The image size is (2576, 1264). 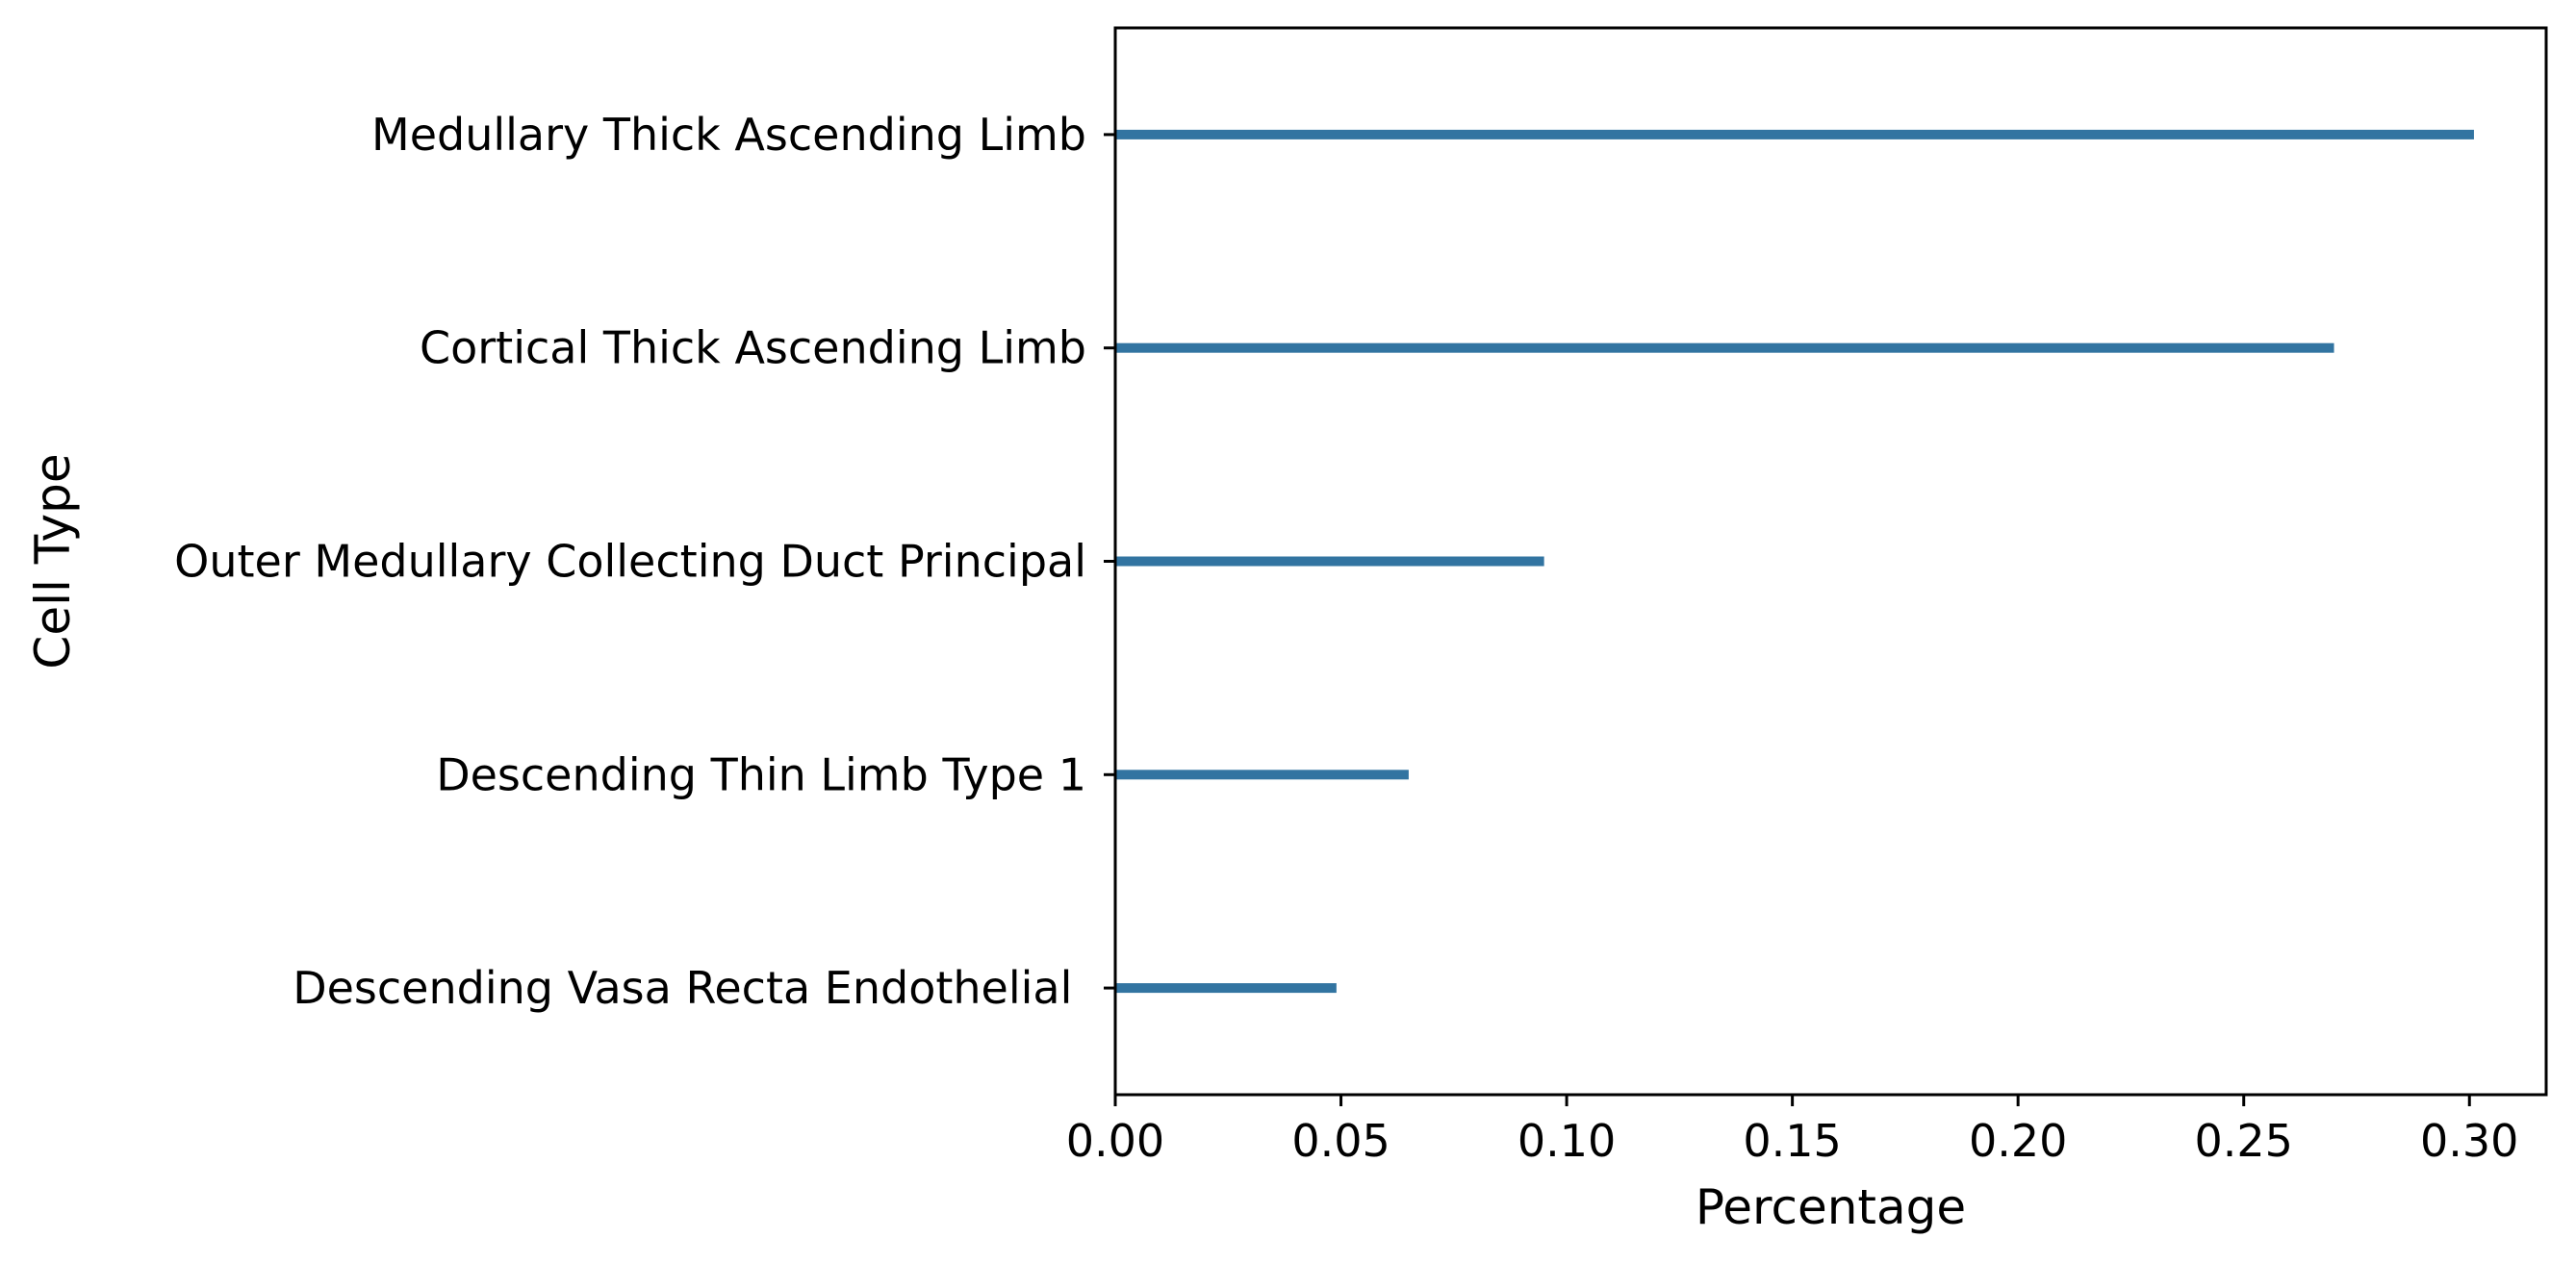 I want to click on y-tick-label: Descending Thin Limb Type 1, so click(x=761, y=774).